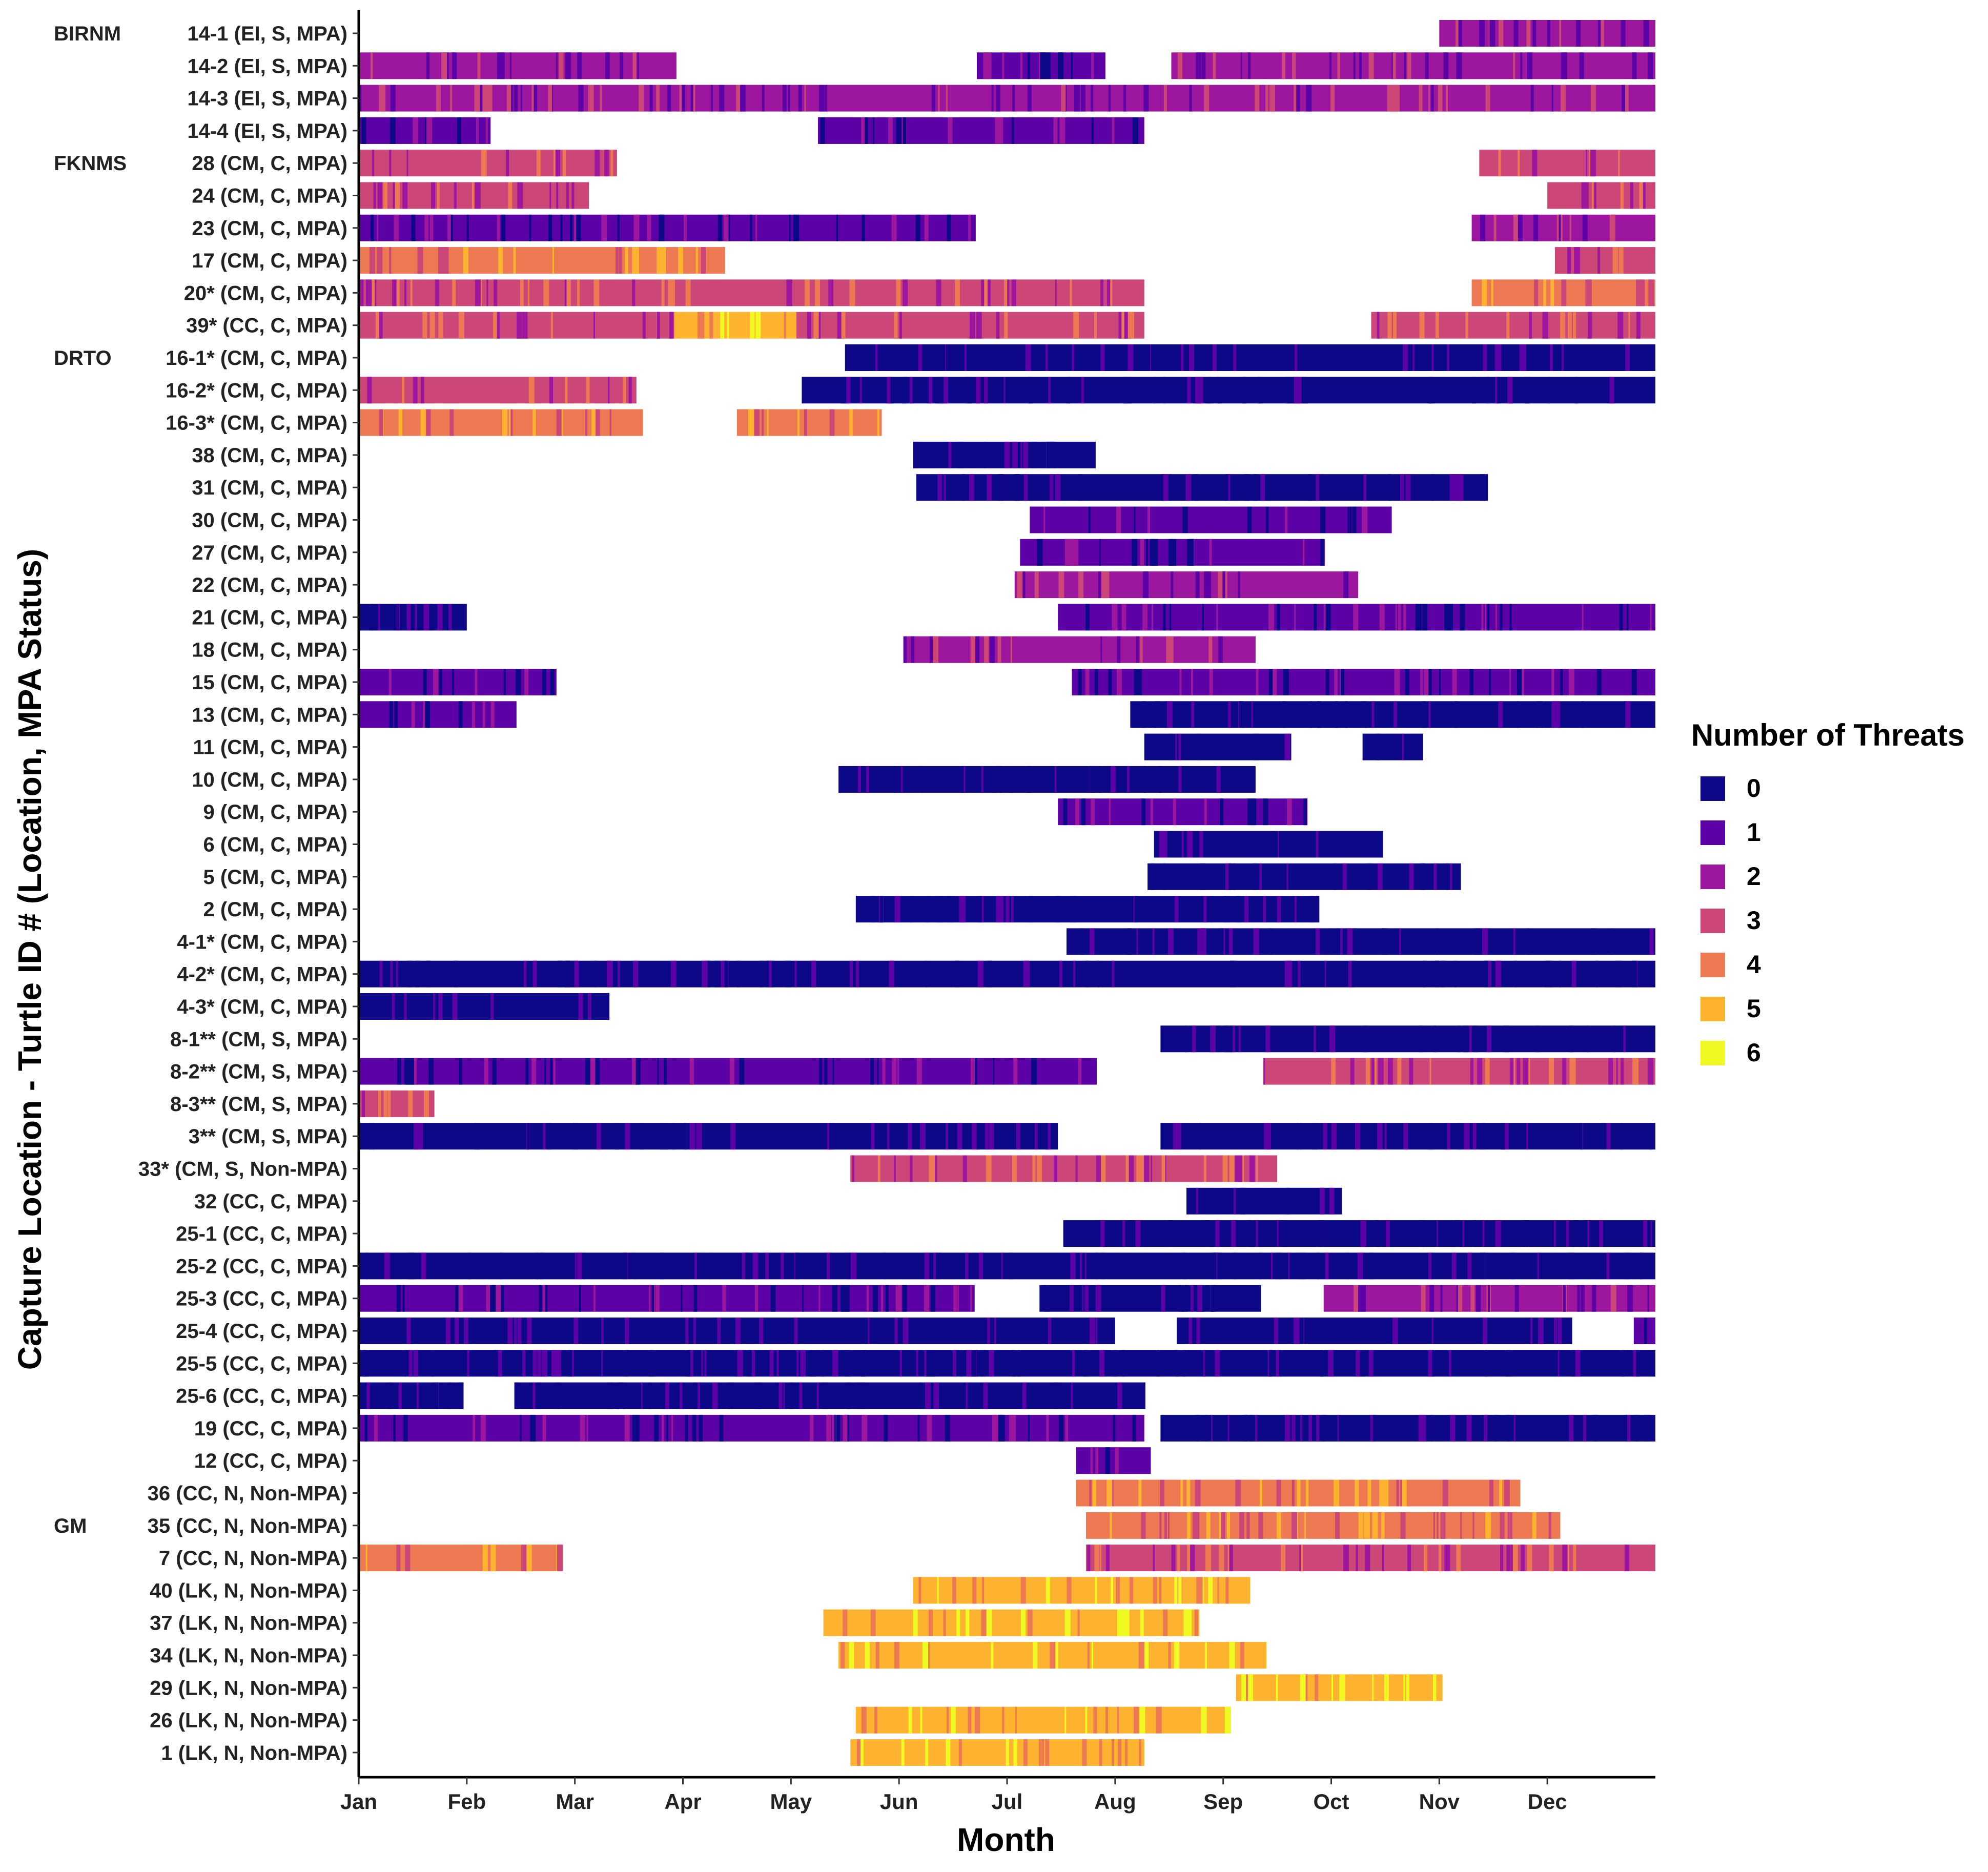  Describe the element at coordinates (249, 1623) in the screenshot. I see `y-tick-label: 37 (LK, N, Non-MPA)` at that location.